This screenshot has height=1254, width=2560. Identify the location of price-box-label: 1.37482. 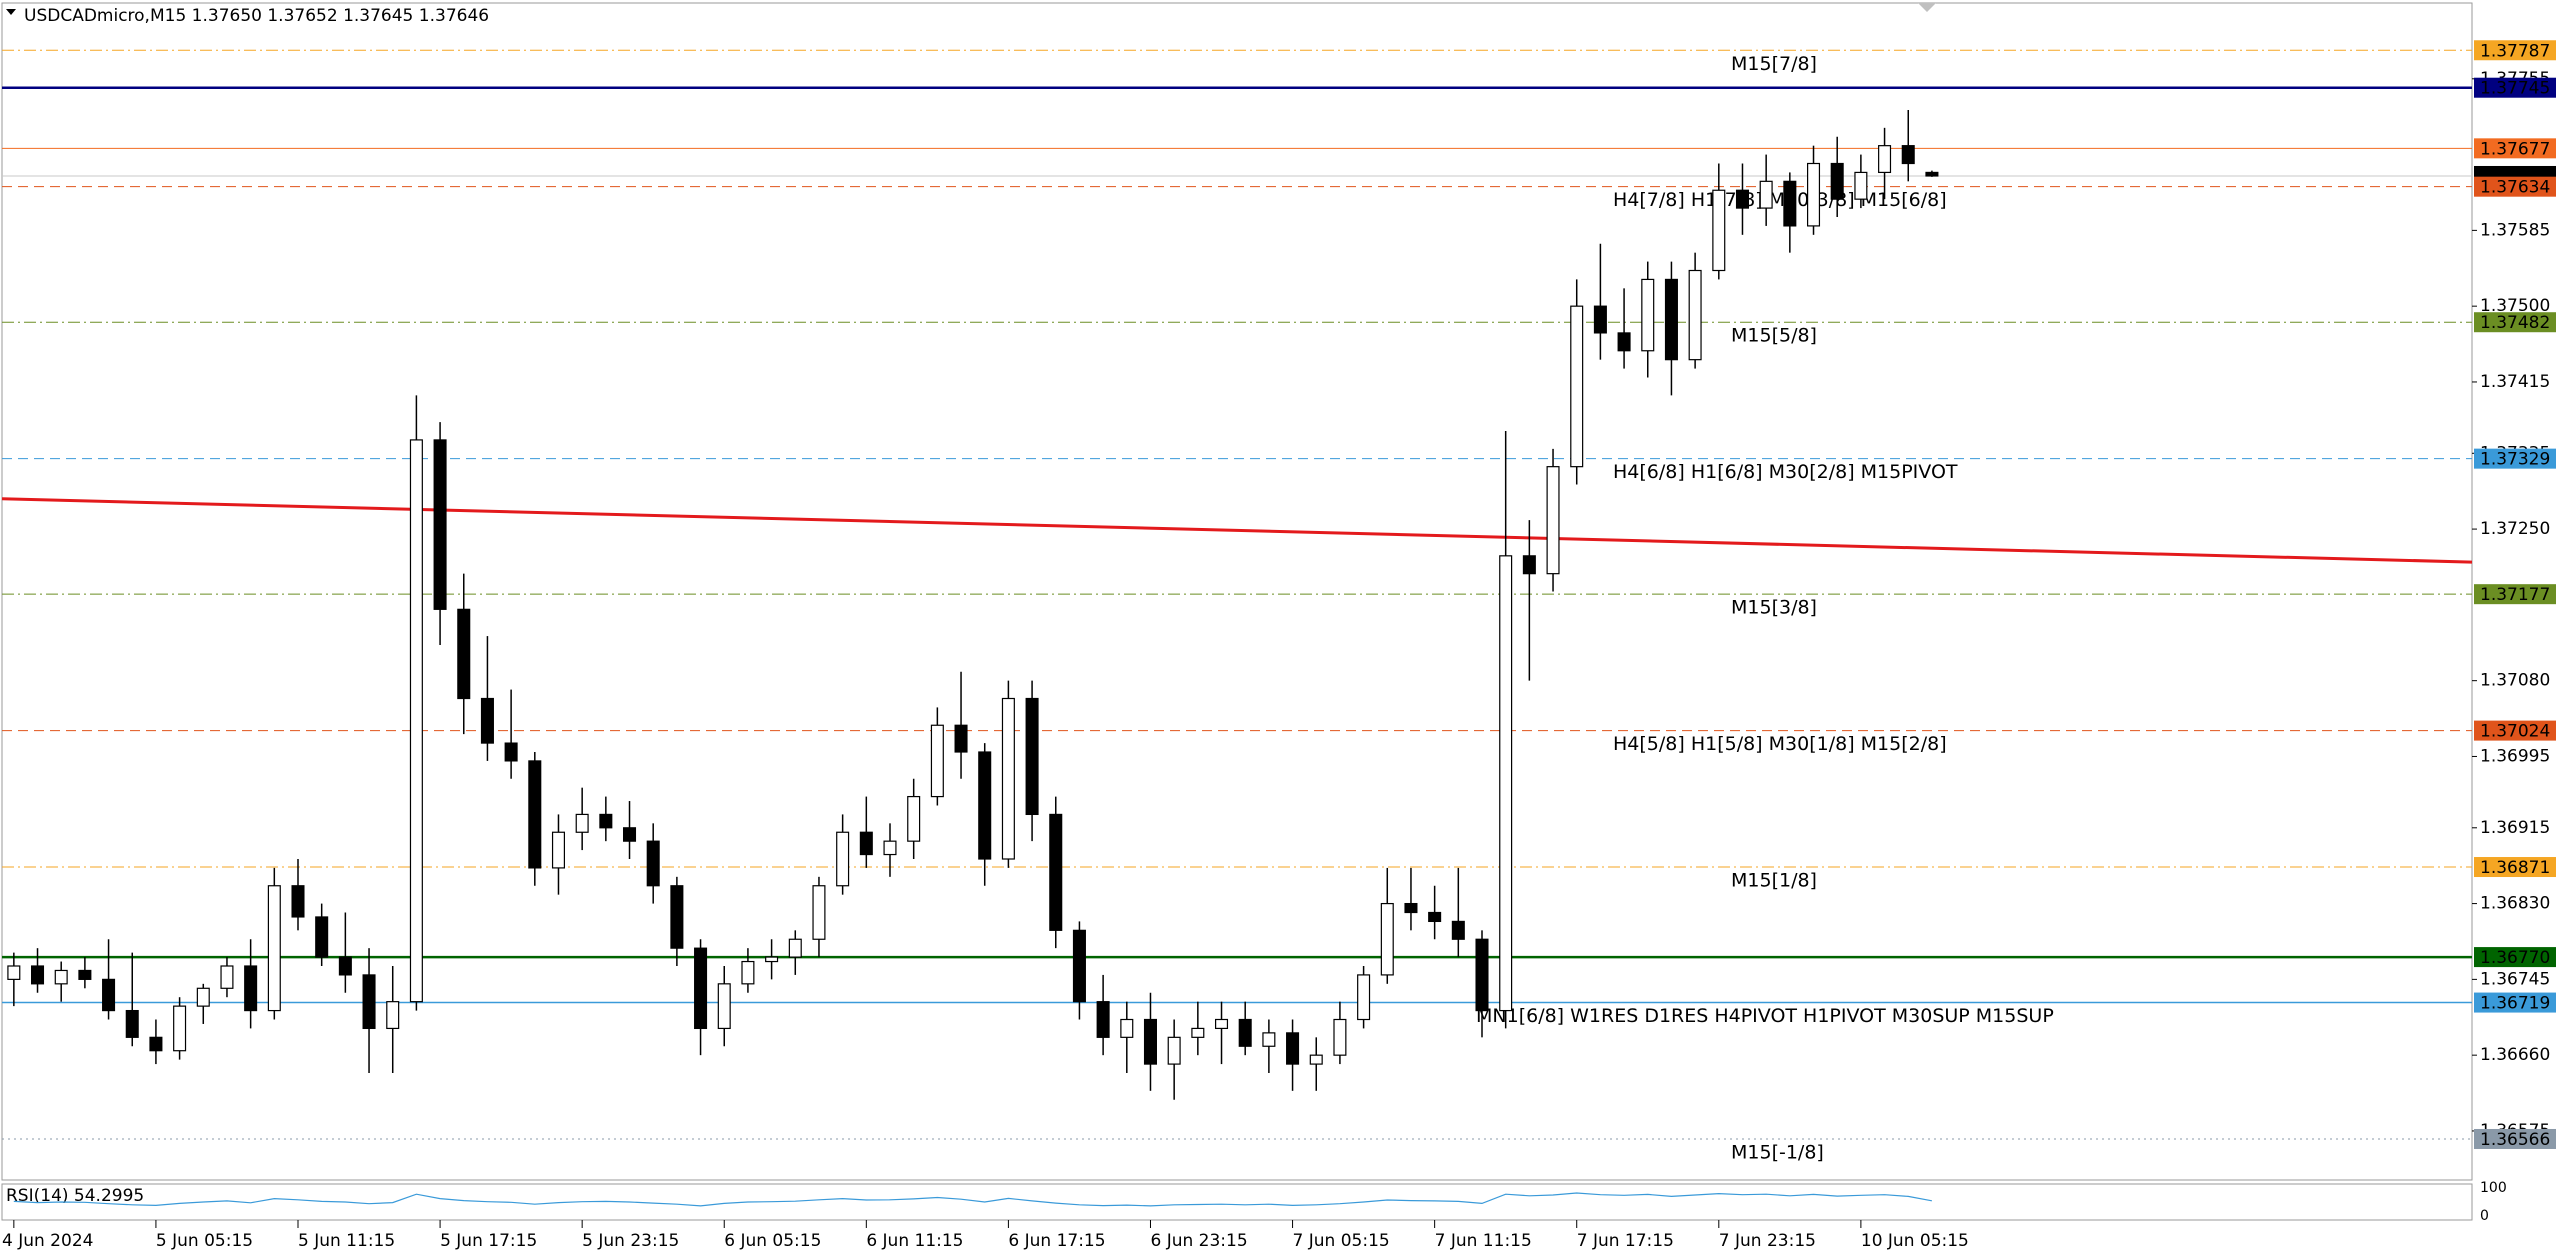
(2515, 323).